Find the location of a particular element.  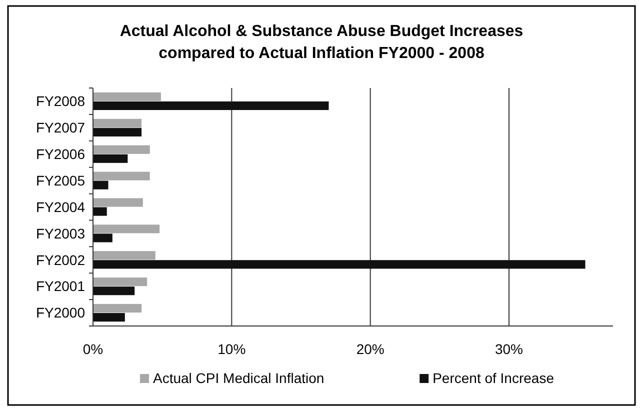

y-tick-label: FY2007 is located at coordinates (61, 128).